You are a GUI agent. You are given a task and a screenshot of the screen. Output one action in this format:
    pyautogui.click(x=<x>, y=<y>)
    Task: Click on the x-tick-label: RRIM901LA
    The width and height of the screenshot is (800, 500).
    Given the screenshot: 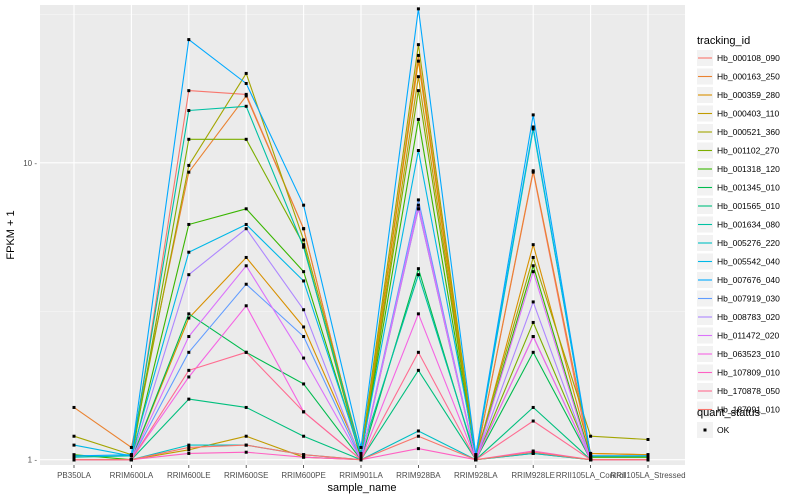 What is the action you would take?
    pyautogui.click(x=361, y=475)
    